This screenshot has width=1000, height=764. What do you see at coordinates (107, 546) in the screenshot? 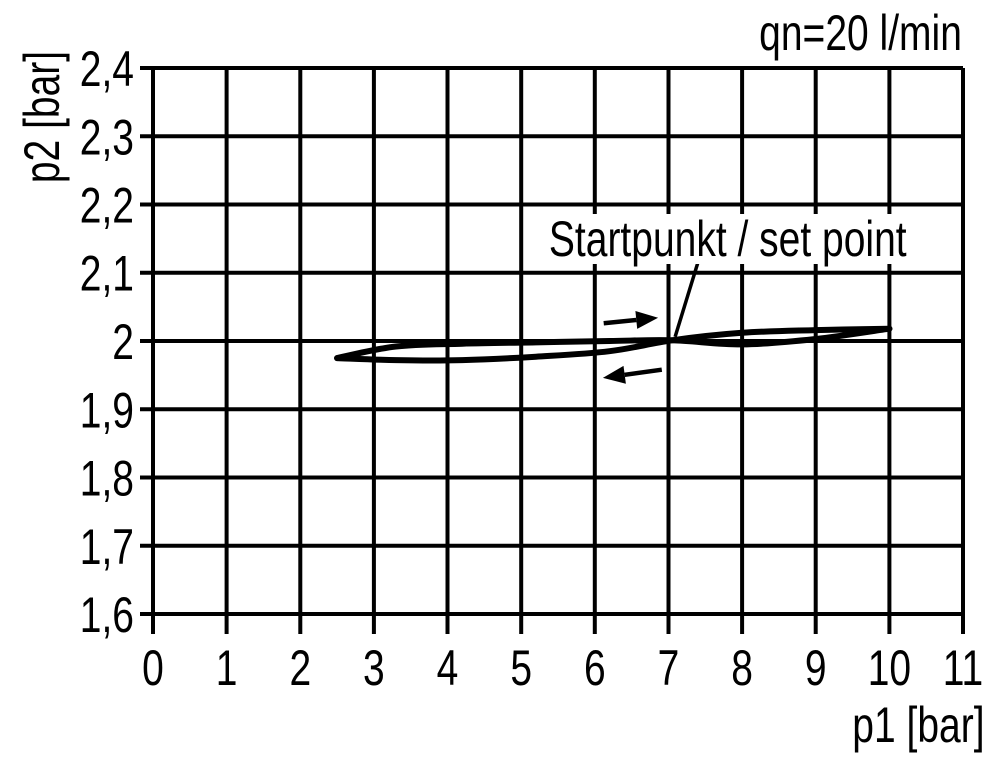
I see `y-tick-label: 1,7` at bounding box center [107, 546].